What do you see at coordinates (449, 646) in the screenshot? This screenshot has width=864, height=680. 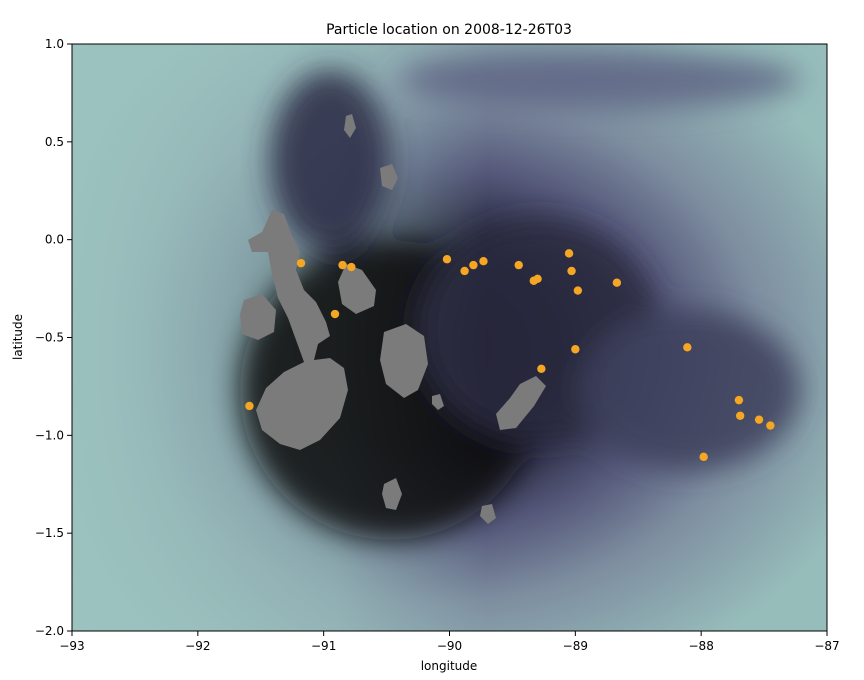 I see `x-tick-label-3: −90` at bounding box center [449, 646].